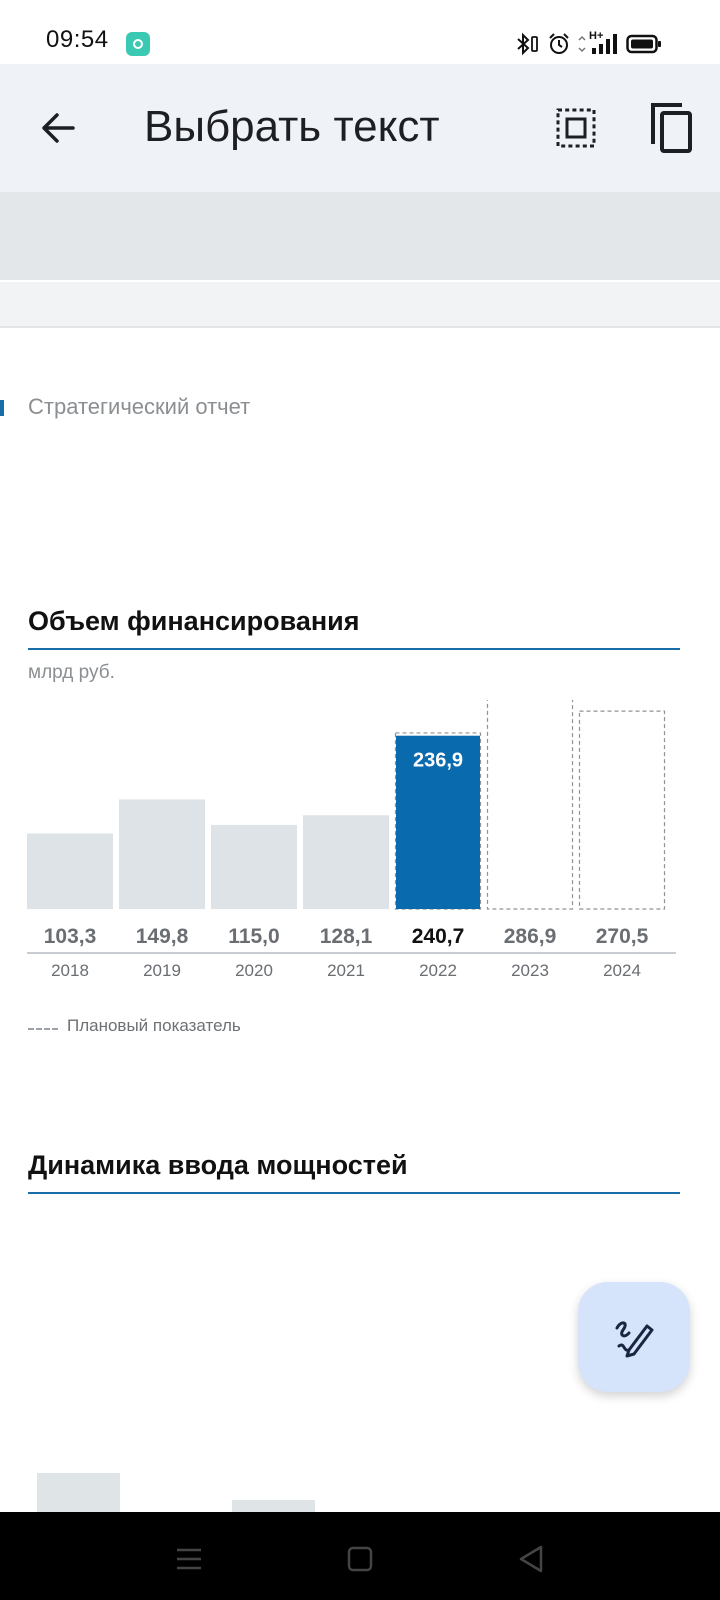  I want to click on system-back-button, so click(531, 1559).